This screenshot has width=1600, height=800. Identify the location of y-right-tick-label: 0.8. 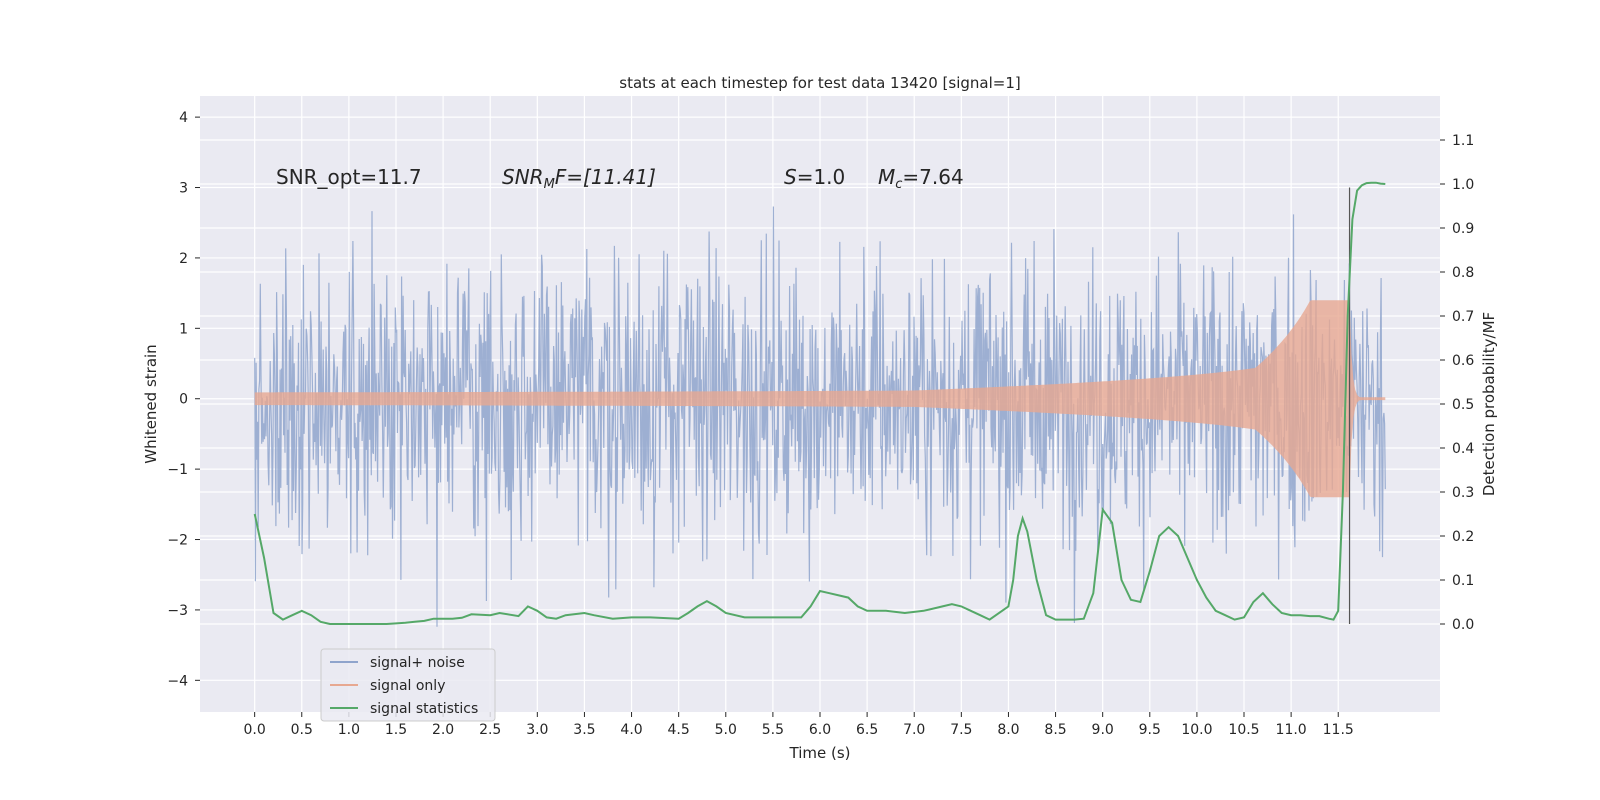
(1463, 273).